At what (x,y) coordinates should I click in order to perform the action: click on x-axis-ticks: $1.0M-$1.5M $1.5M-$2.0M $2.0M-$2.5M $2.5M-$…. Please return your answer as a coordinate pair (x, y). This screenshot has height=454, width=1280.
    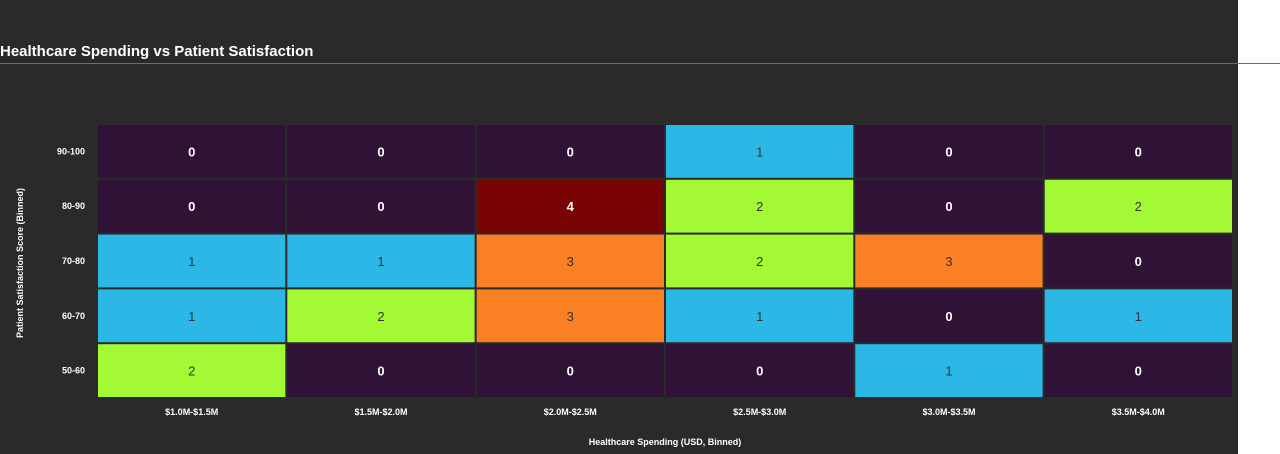
    Looking at the image, I should click on (665, 412).